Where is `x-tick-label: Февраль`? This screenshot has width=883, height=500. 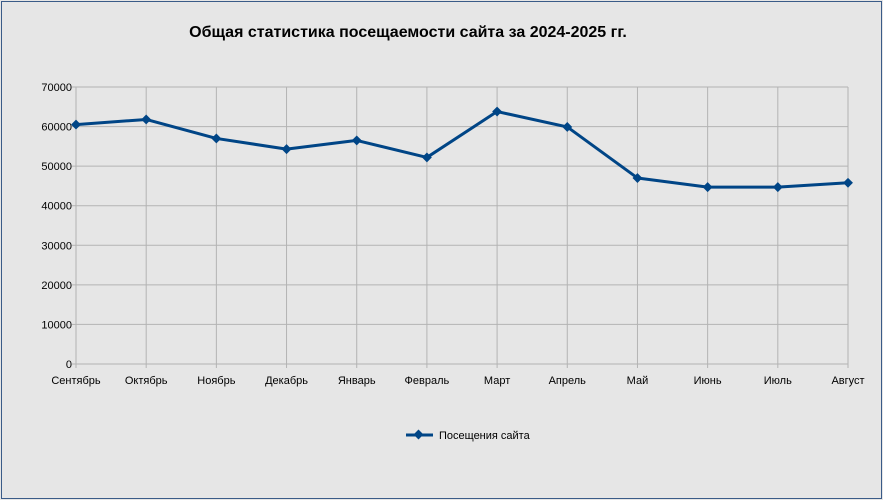
x-tick-label: Февраль is located at coordinates (427, 381).